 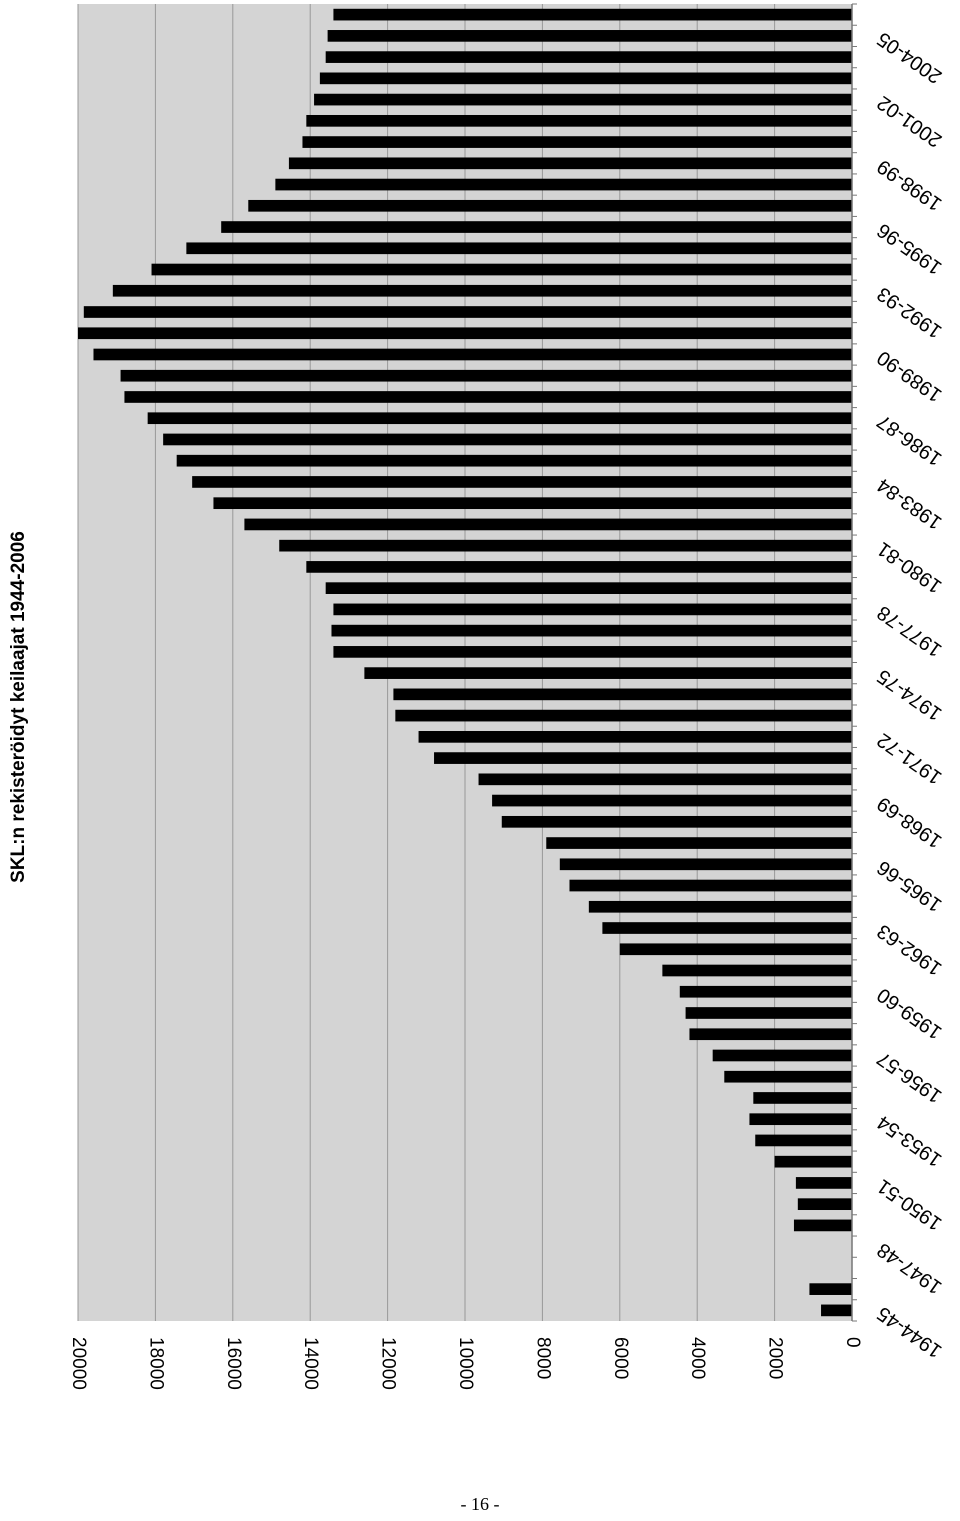 What do you see at coordinates (909, 376) in the screenshot?
I see `category-tick-label: 1989-90` at bounding box center [909, 376].